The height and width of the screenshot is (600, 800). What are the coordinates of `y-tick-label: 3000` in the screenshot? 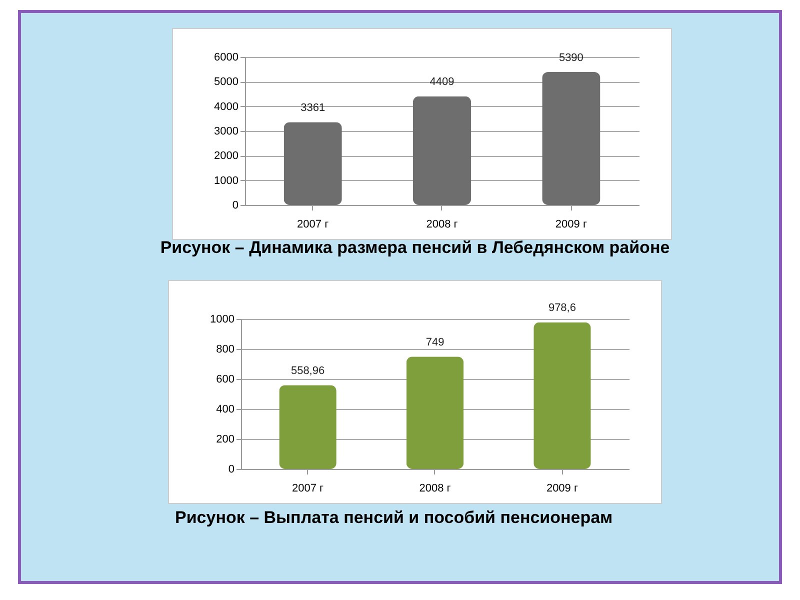 It's located at (226, 132).